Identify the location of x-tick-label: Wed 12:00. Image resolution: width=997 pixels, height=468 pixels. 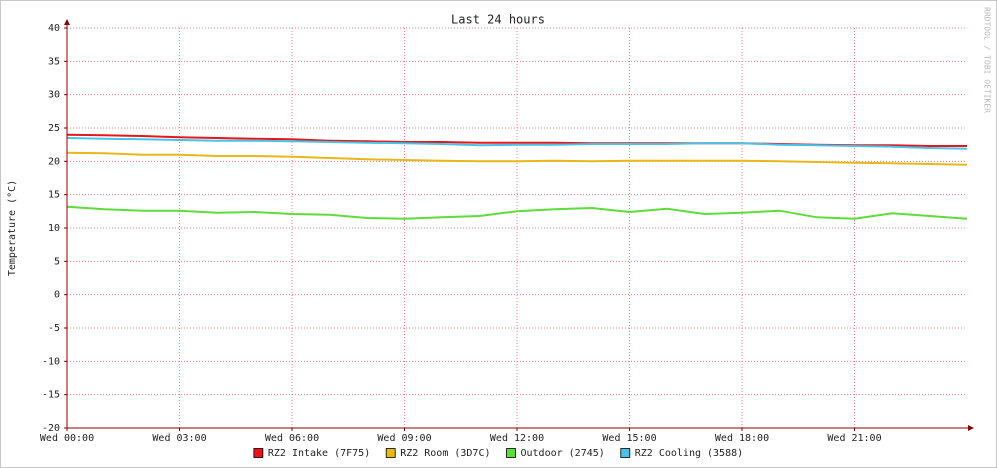
(517, 438).